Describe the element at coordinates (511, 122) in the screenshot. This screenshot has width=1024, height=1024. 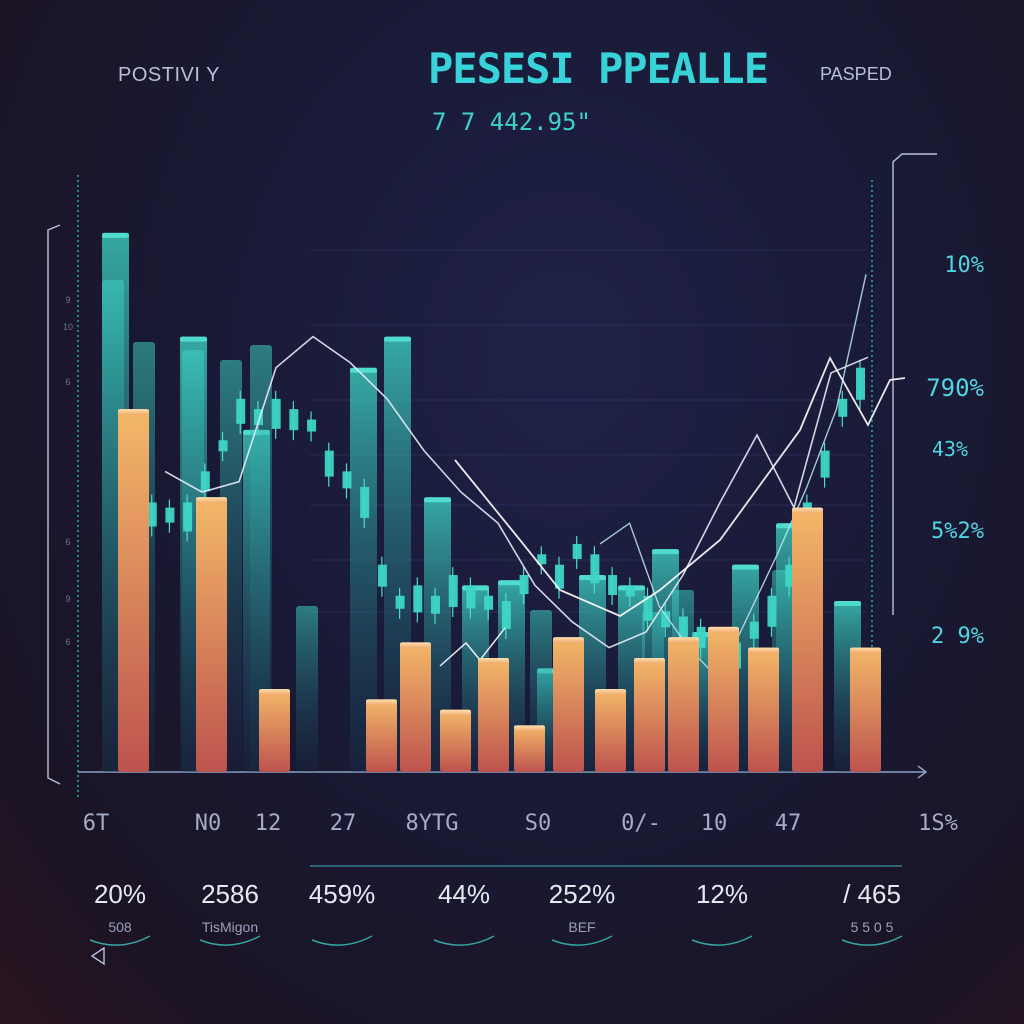
I see `headline-value: 7 7 442.95"` at that location.